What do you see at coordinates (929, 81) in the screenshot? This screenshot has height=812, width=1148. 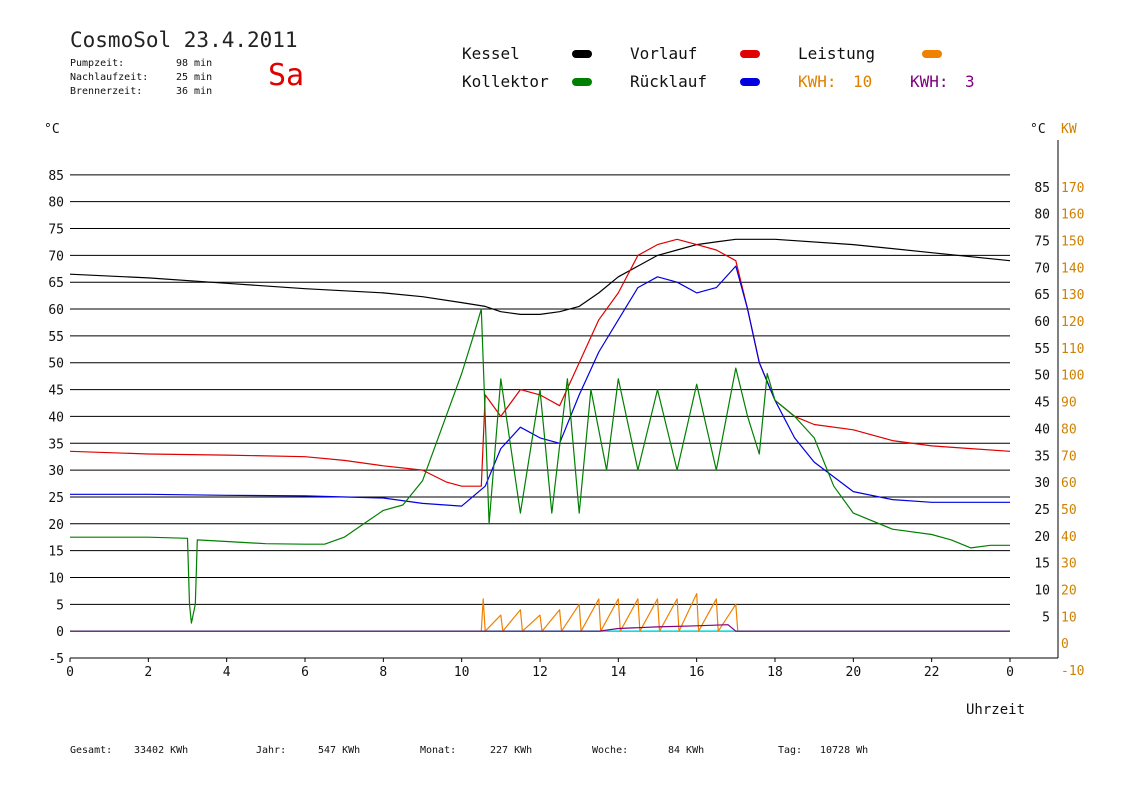 I see `kwh-2-label: KWH:` at bounding box center [929, 81].